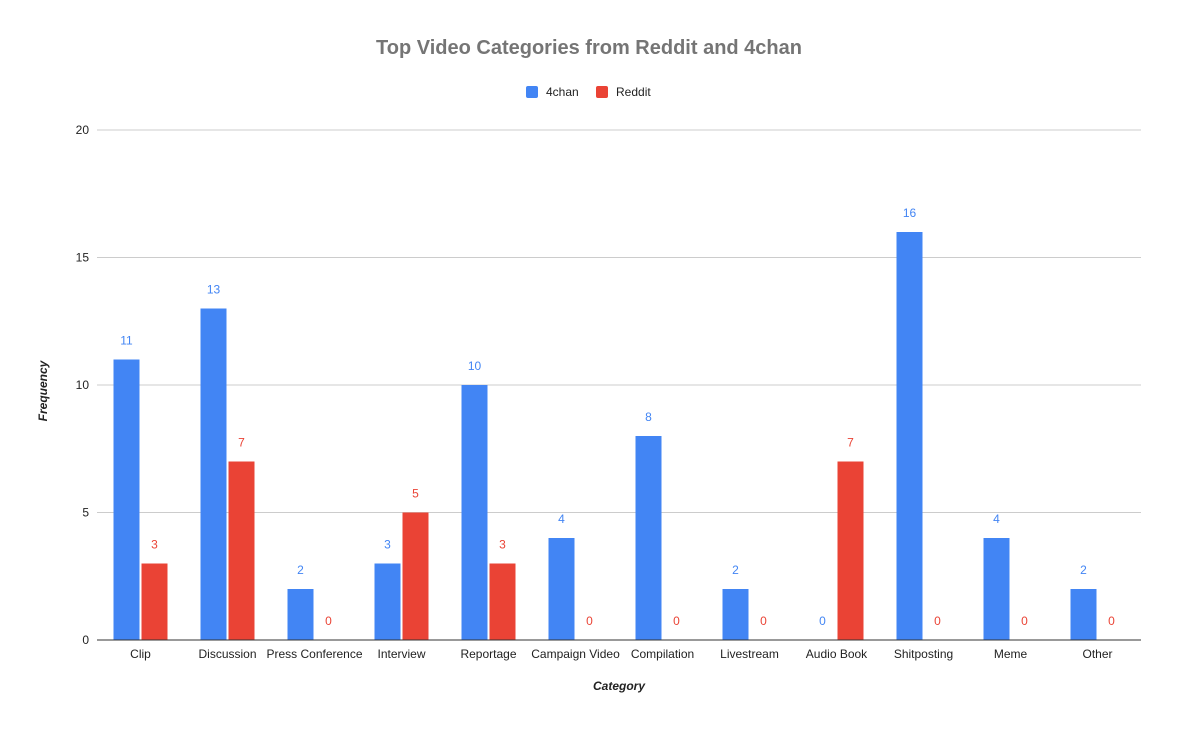 The height and width of the screenshot is (729, 1178). What do you see at coordinates (214, 290) in the screenshot?
I see `data-label: 13` at bounding box center [214, 290].